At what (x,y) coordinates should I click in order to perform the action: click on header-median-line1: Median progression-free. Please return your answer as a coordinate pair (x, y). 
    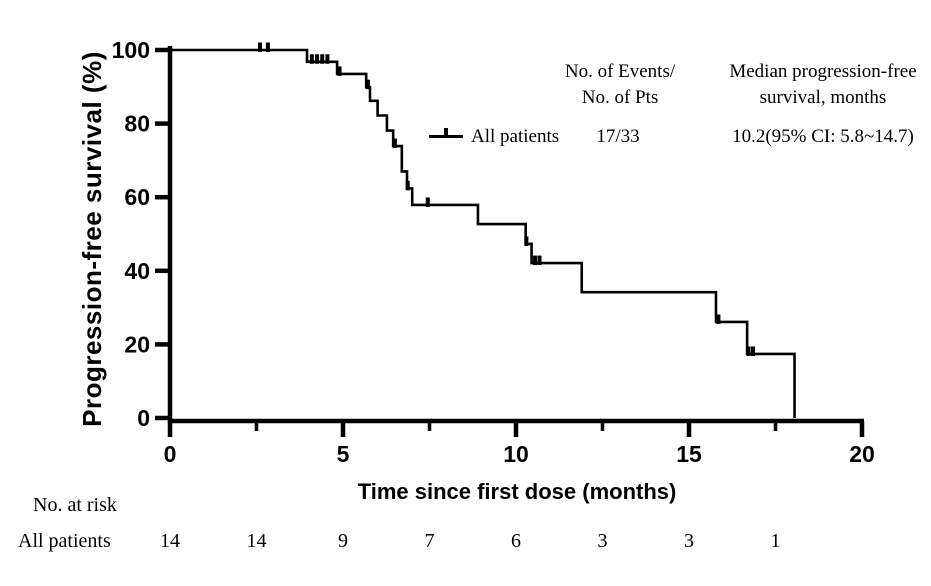
    Looking at the image, I should click on (823, 71).